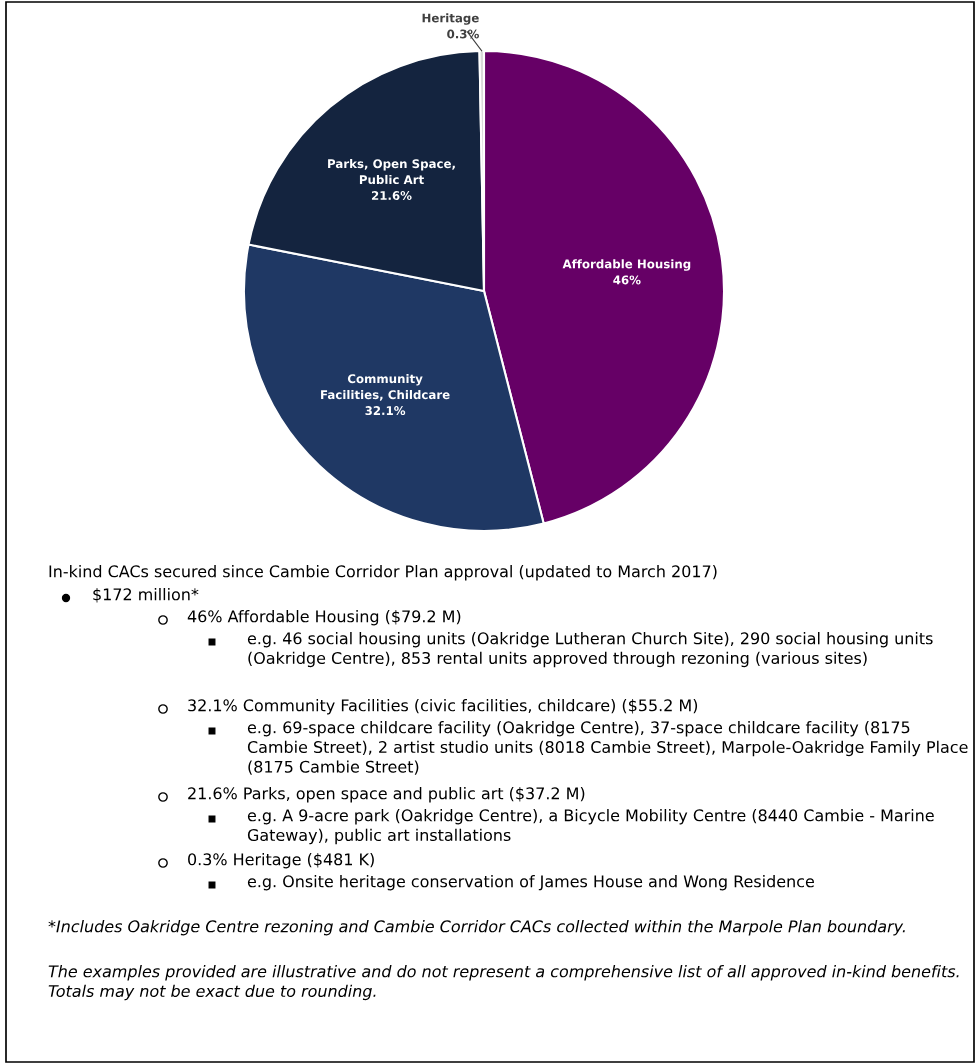 The image size is (977, 1063). I want to click on text: 21.6% Parks, open space and public art ($37.2 M), so click(386, 795).